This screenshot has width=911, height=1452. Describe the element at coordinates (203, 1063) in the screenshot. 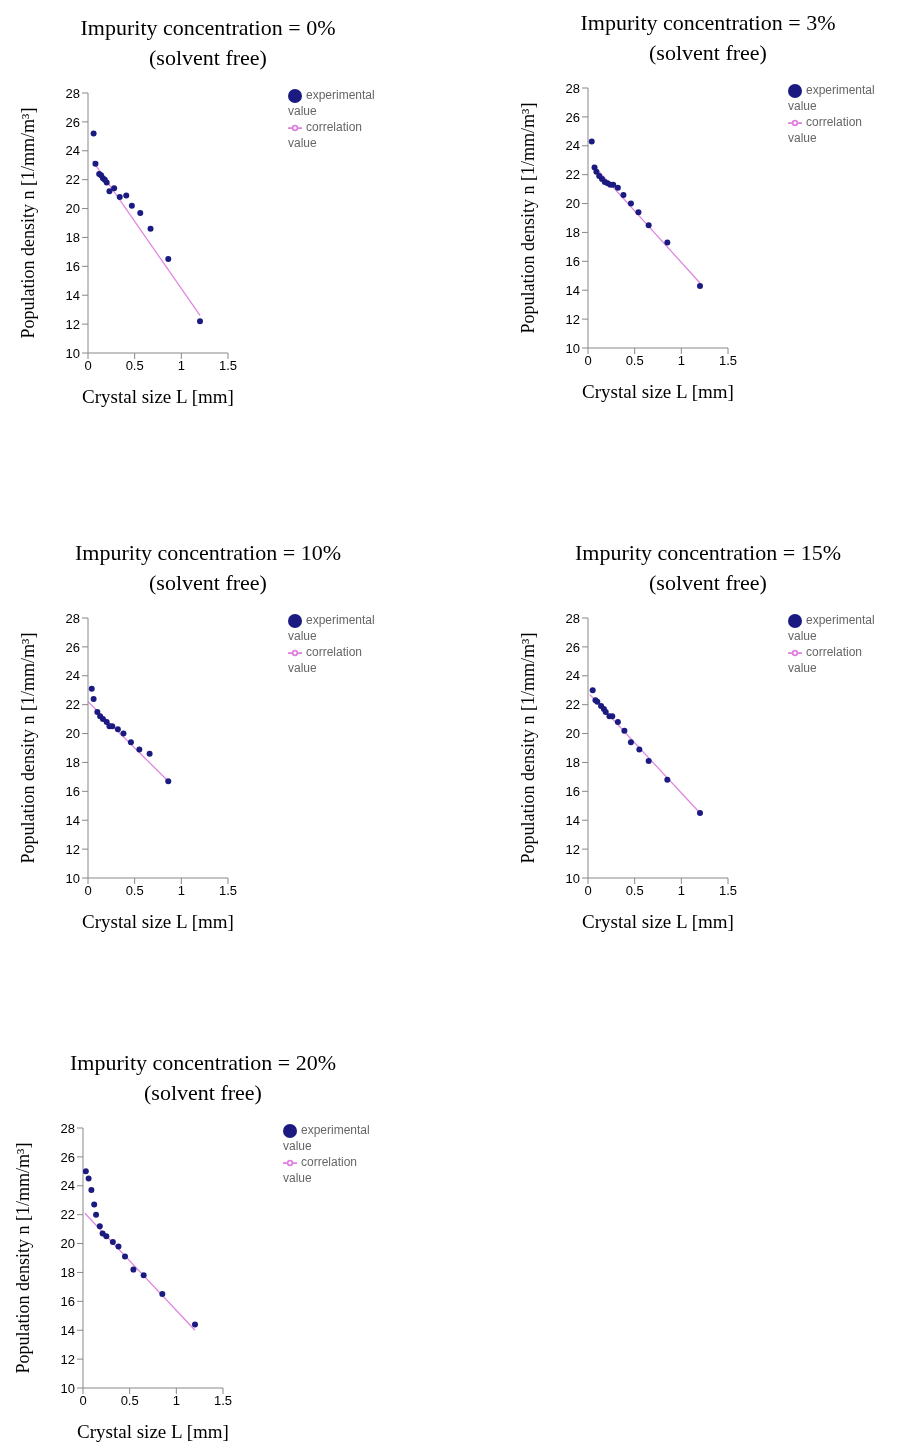

I see `chart-title: Impurity concentration = 20%` at that location.